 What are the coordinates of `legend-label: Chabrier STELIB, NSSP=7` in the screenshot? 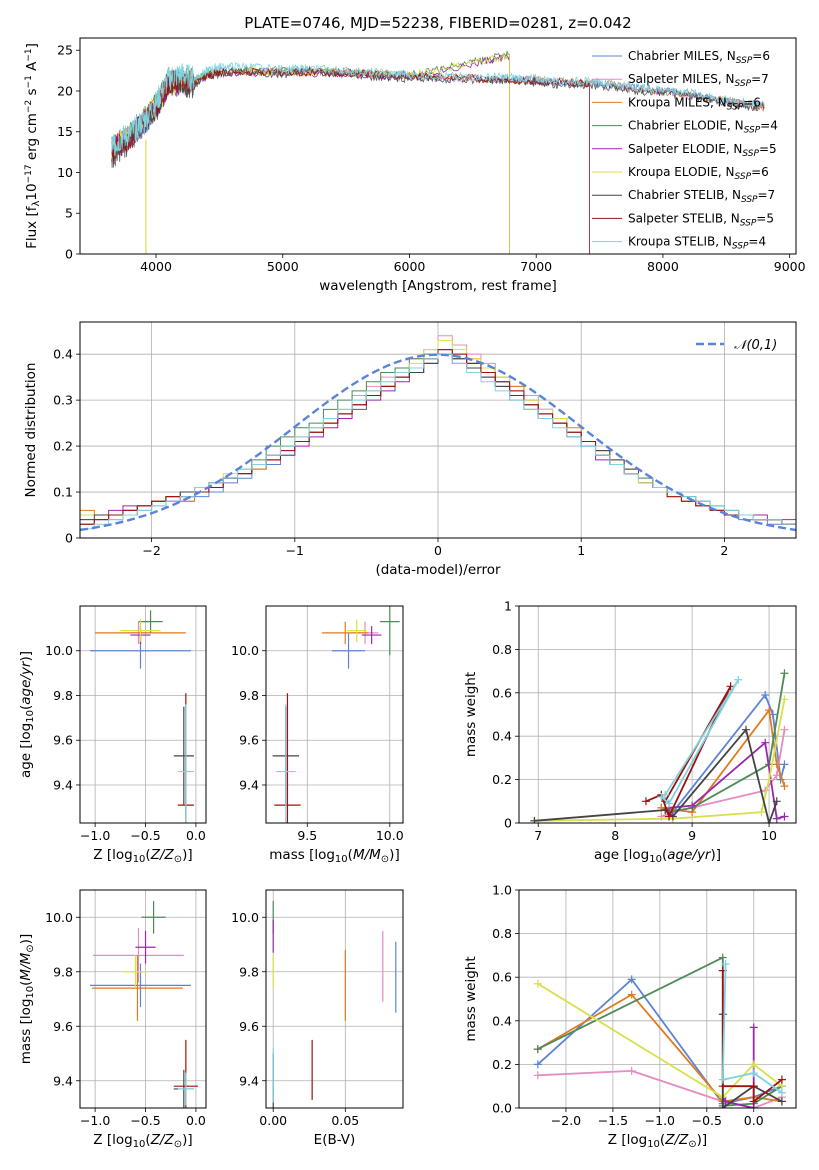 It's located at (701, 196).